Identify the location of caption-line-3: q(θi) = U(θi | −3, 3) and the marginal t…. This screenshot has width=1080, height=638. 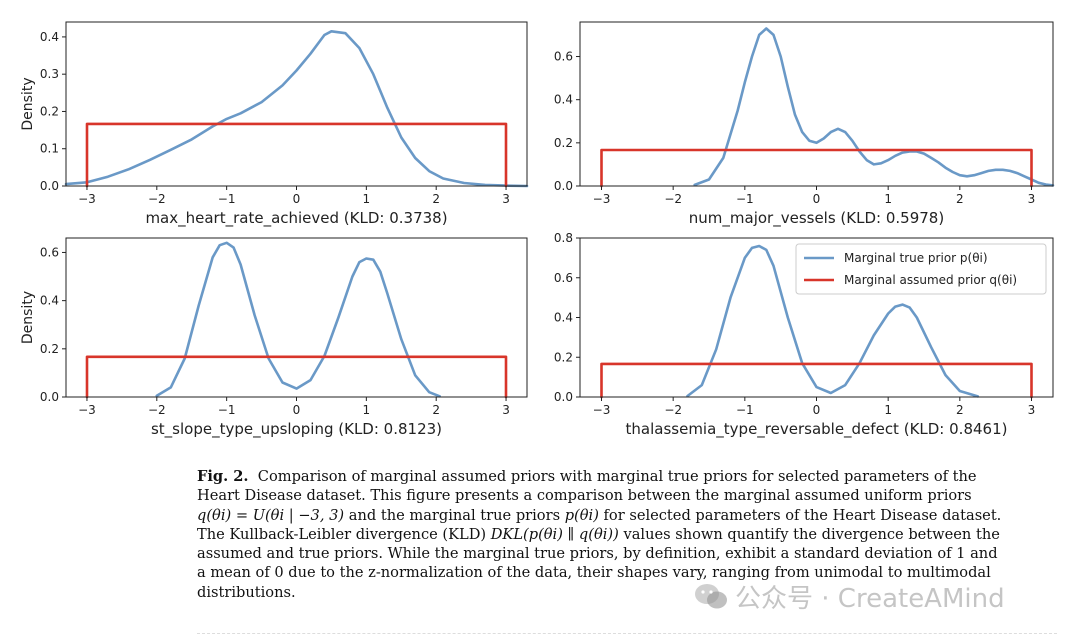
(627, 515).